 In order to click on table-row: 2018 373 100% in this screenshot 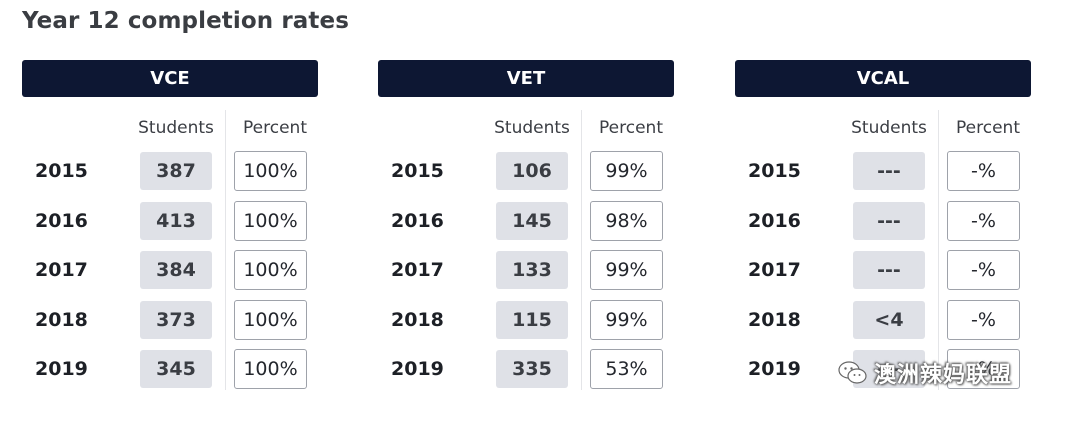, I will do `click(170, 320)`.